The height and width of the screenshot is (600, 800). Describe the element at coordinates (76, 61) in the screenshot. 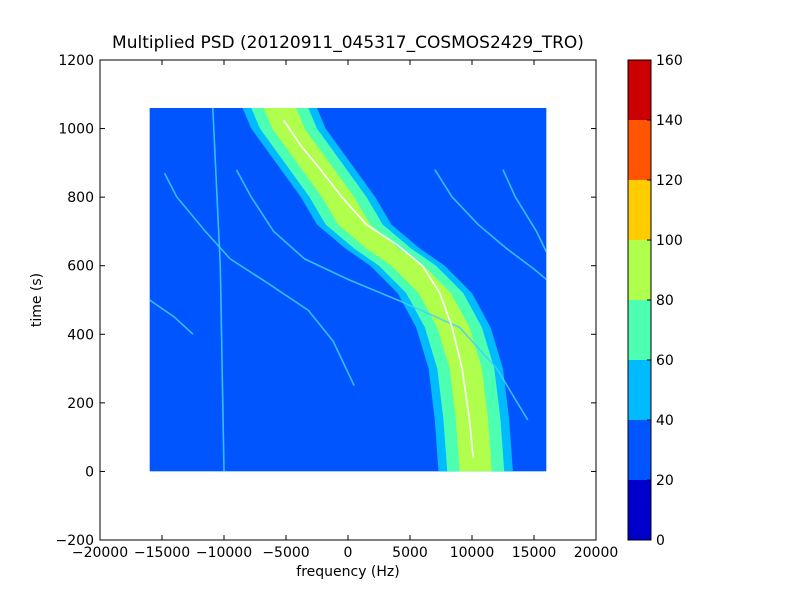

I see `y-tick-label: 1200` at that location.